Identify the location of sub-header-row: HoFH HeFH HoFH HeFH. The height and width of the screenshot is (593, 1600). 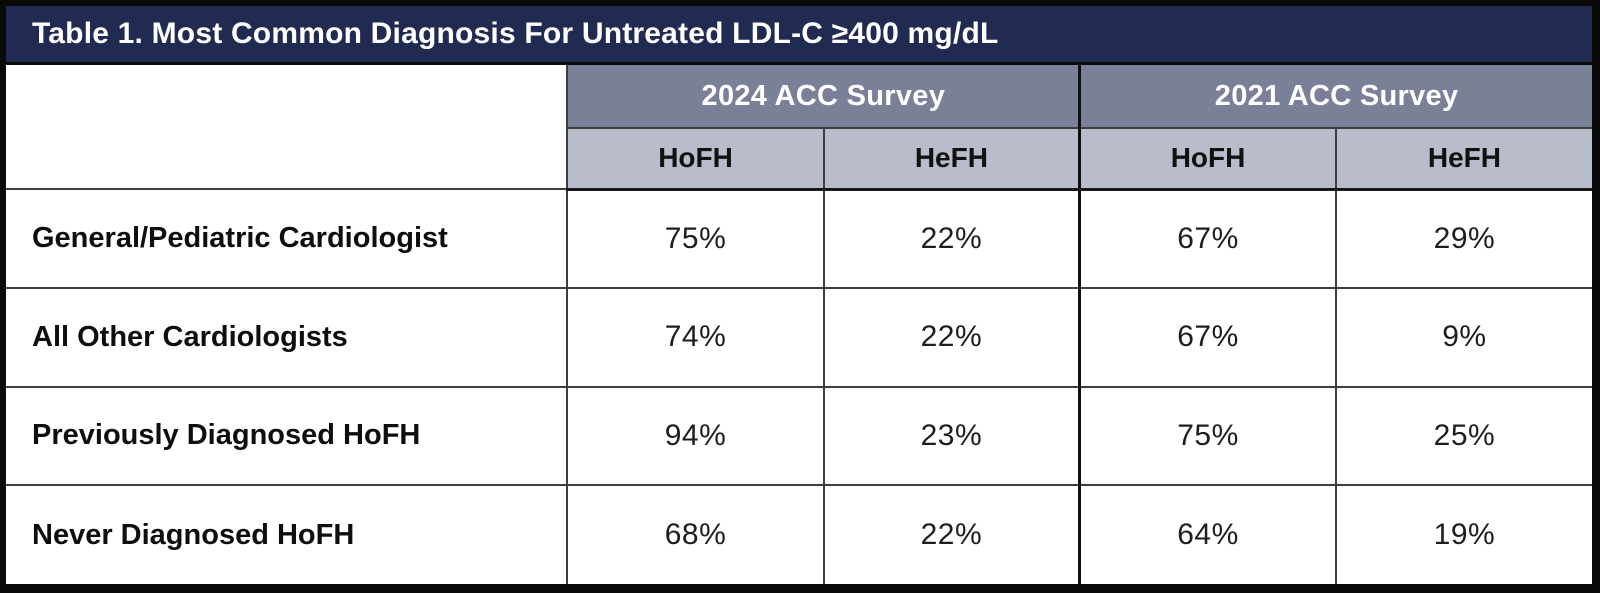
(799, 159).